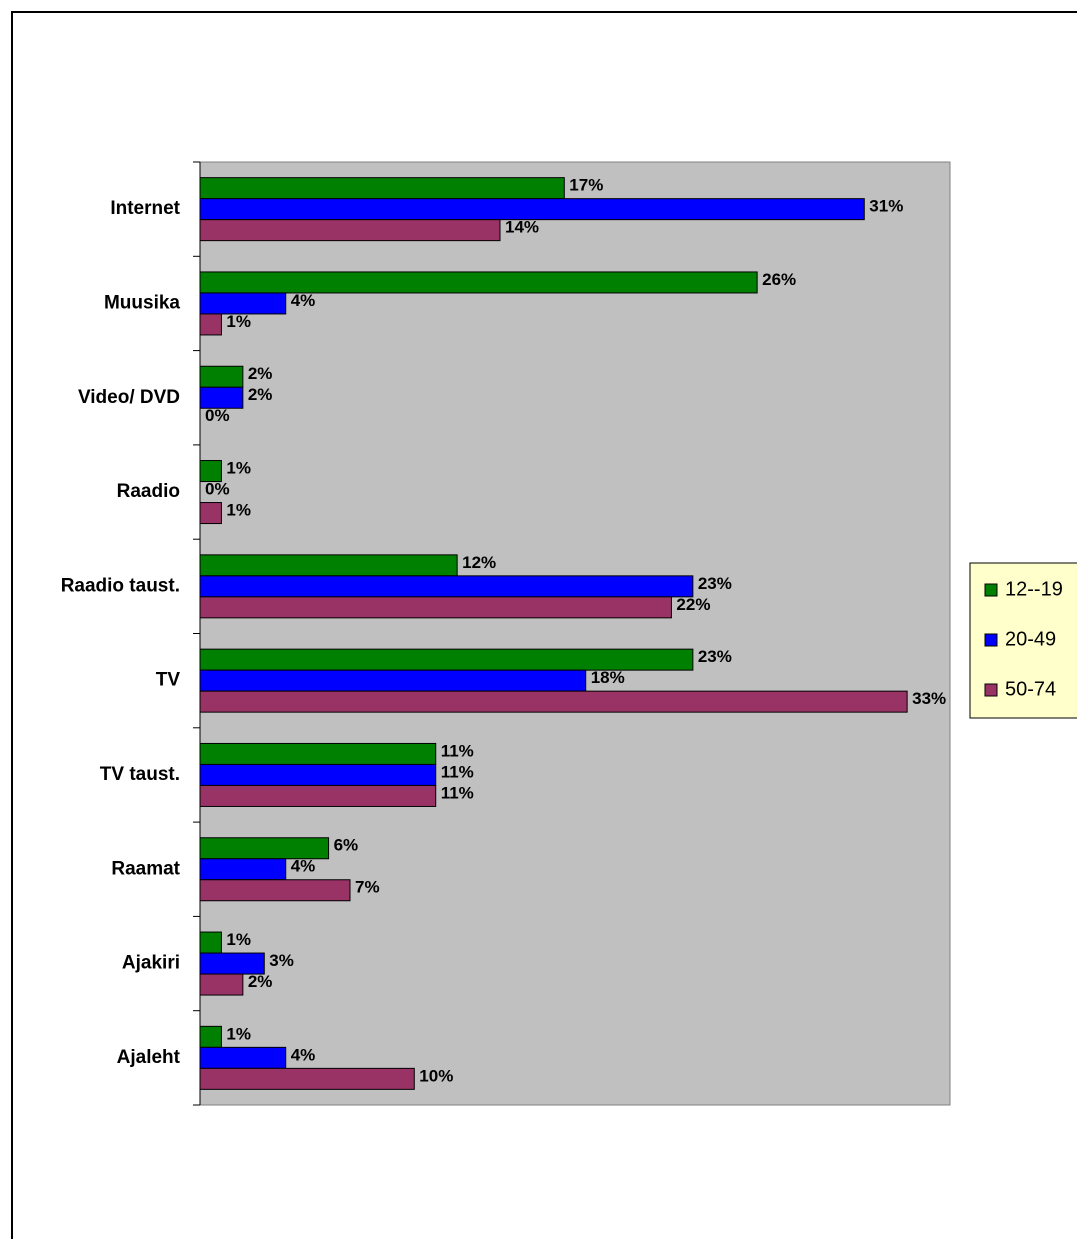  Describe the element at coordinates (693, 604) in the screenshot. I see `data-label: 22%` at that location.